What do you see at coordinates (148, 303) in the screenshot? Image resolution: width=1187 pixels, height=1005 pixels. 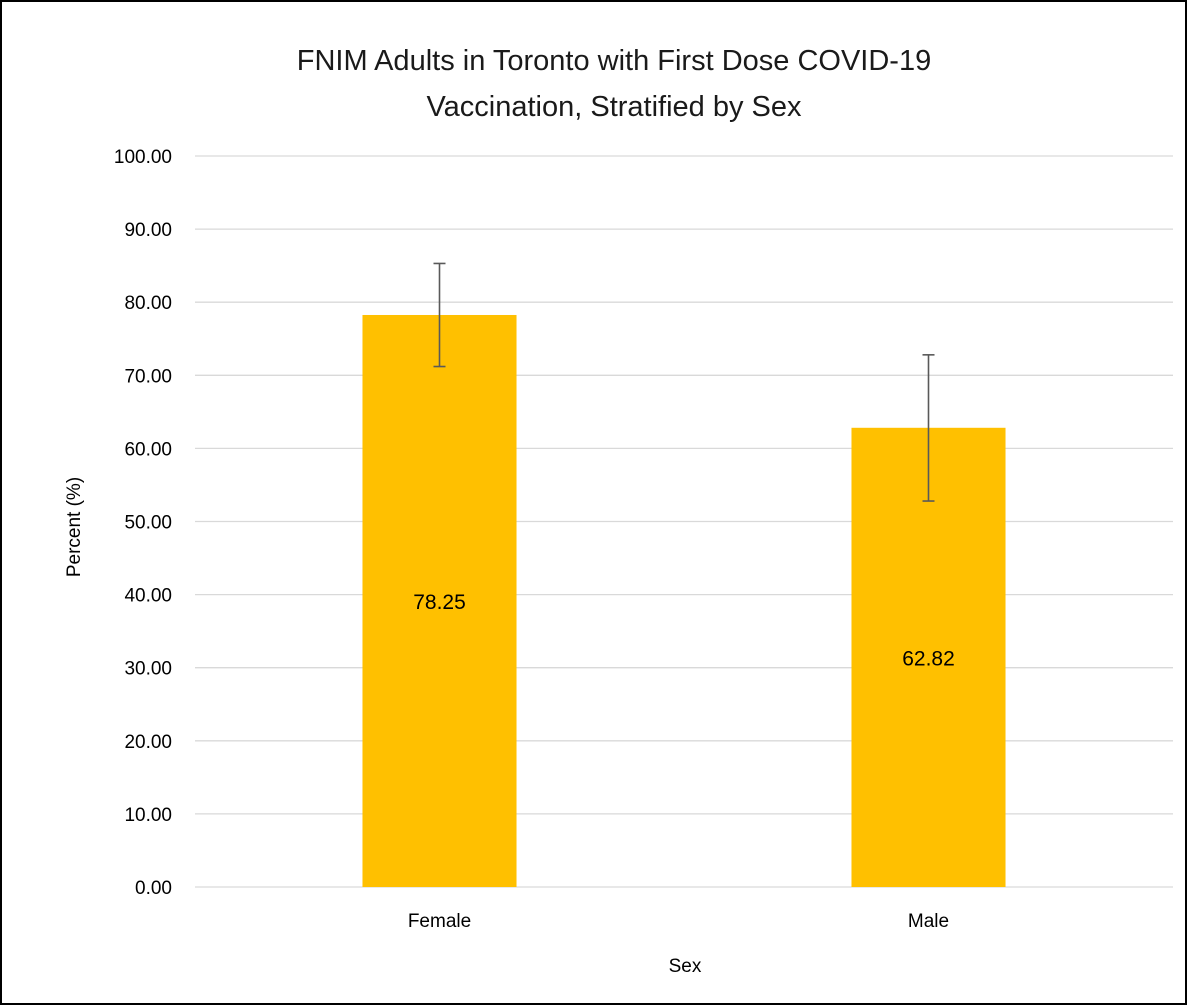 I see `y-tick-label: 80.00` at bounding box center [148, 303].